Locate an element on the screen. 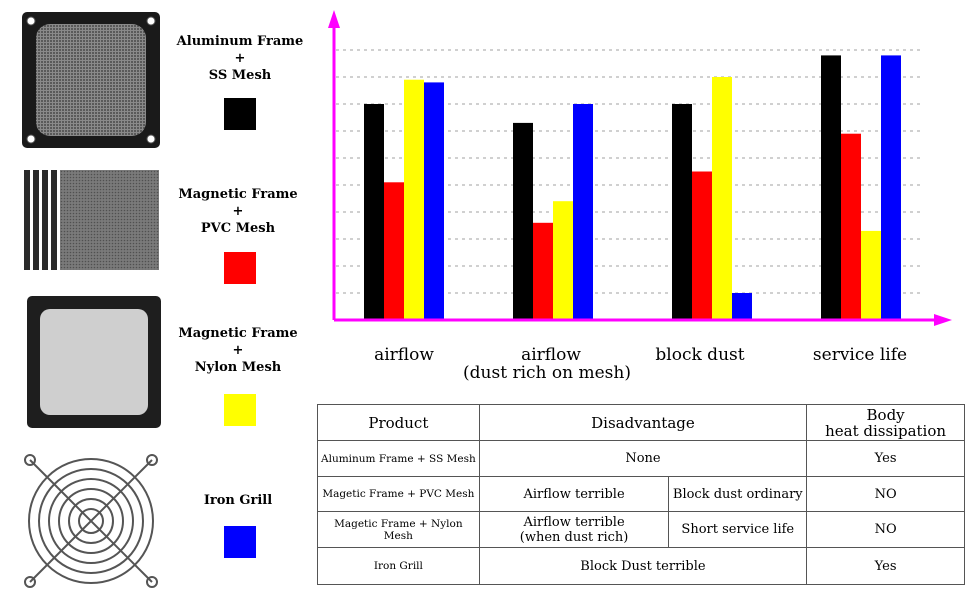 The image size is (970, 600). category-label-block-dust: block dust is located at coordinates (699, 355).